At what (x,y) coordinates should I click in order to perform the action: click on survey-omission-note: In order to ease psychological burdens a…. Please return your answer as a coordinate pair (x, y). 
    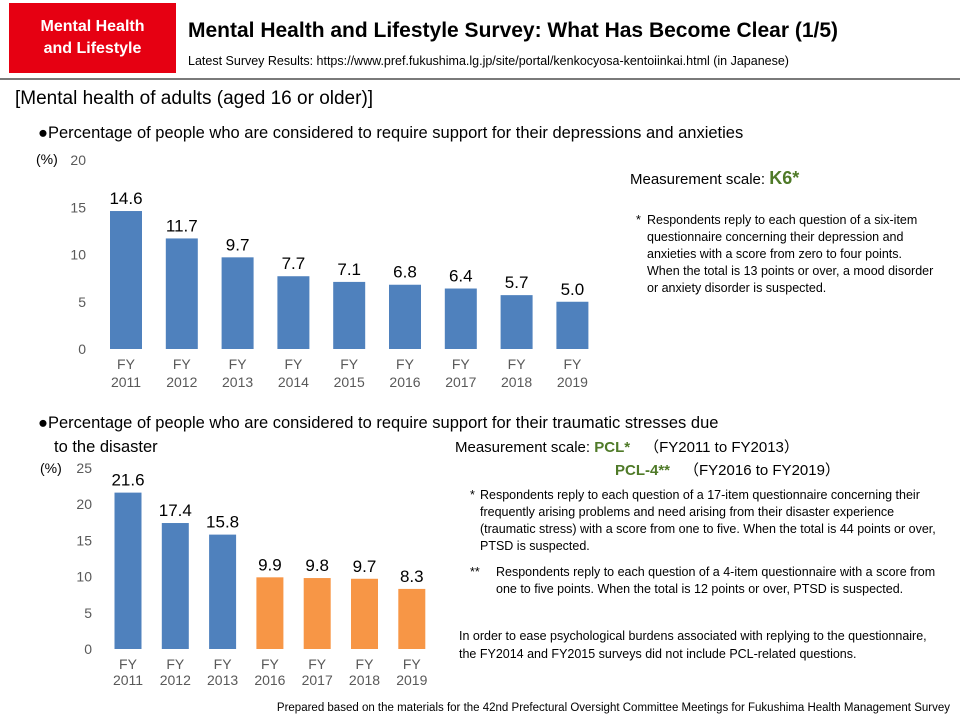
    Looking at the image, I should click on (693, 645).